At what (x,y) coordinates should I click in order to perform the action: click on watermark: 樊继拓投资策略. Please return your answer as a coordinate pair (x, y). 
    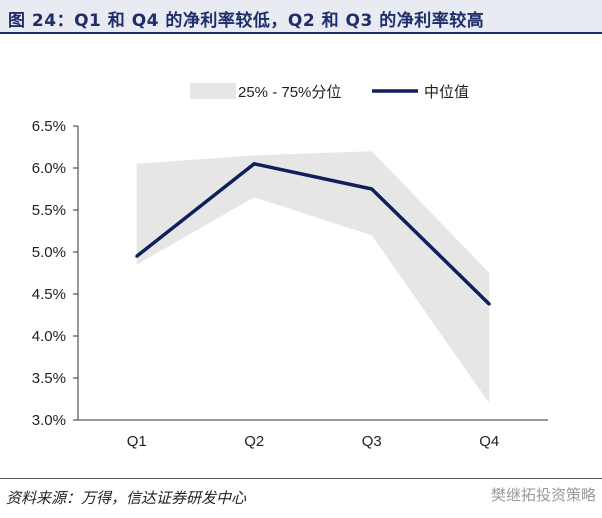
    Looking at the image, I should click on (543, 495).